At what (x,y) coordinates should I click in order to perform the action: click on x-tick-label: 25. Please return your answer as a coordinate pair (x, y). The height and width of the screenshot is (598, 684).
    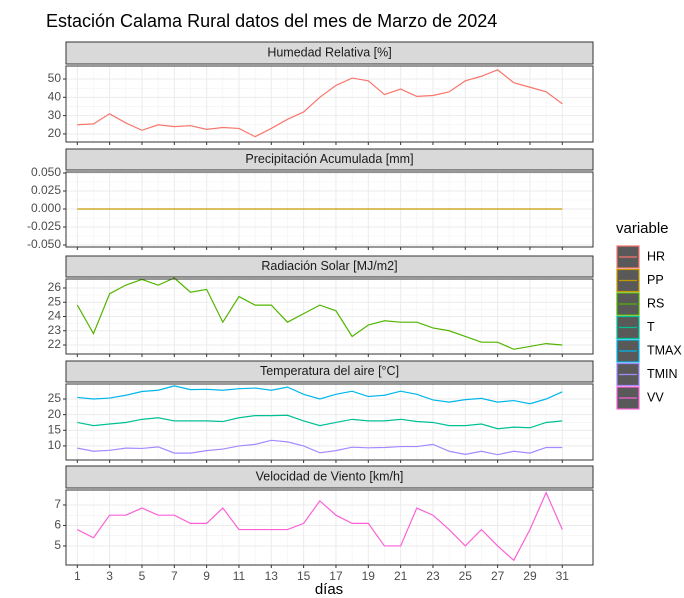
    Looking at the image, I should click on (466, 576).